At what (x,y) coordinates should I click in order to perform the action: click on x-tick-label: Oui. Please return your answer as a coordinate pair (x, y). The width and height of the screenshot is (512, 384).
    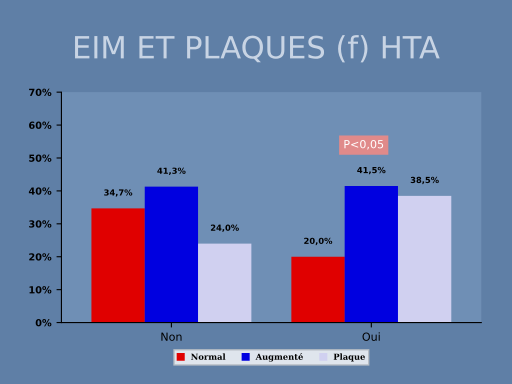
    Looking at the image, I should click on (371, 336).